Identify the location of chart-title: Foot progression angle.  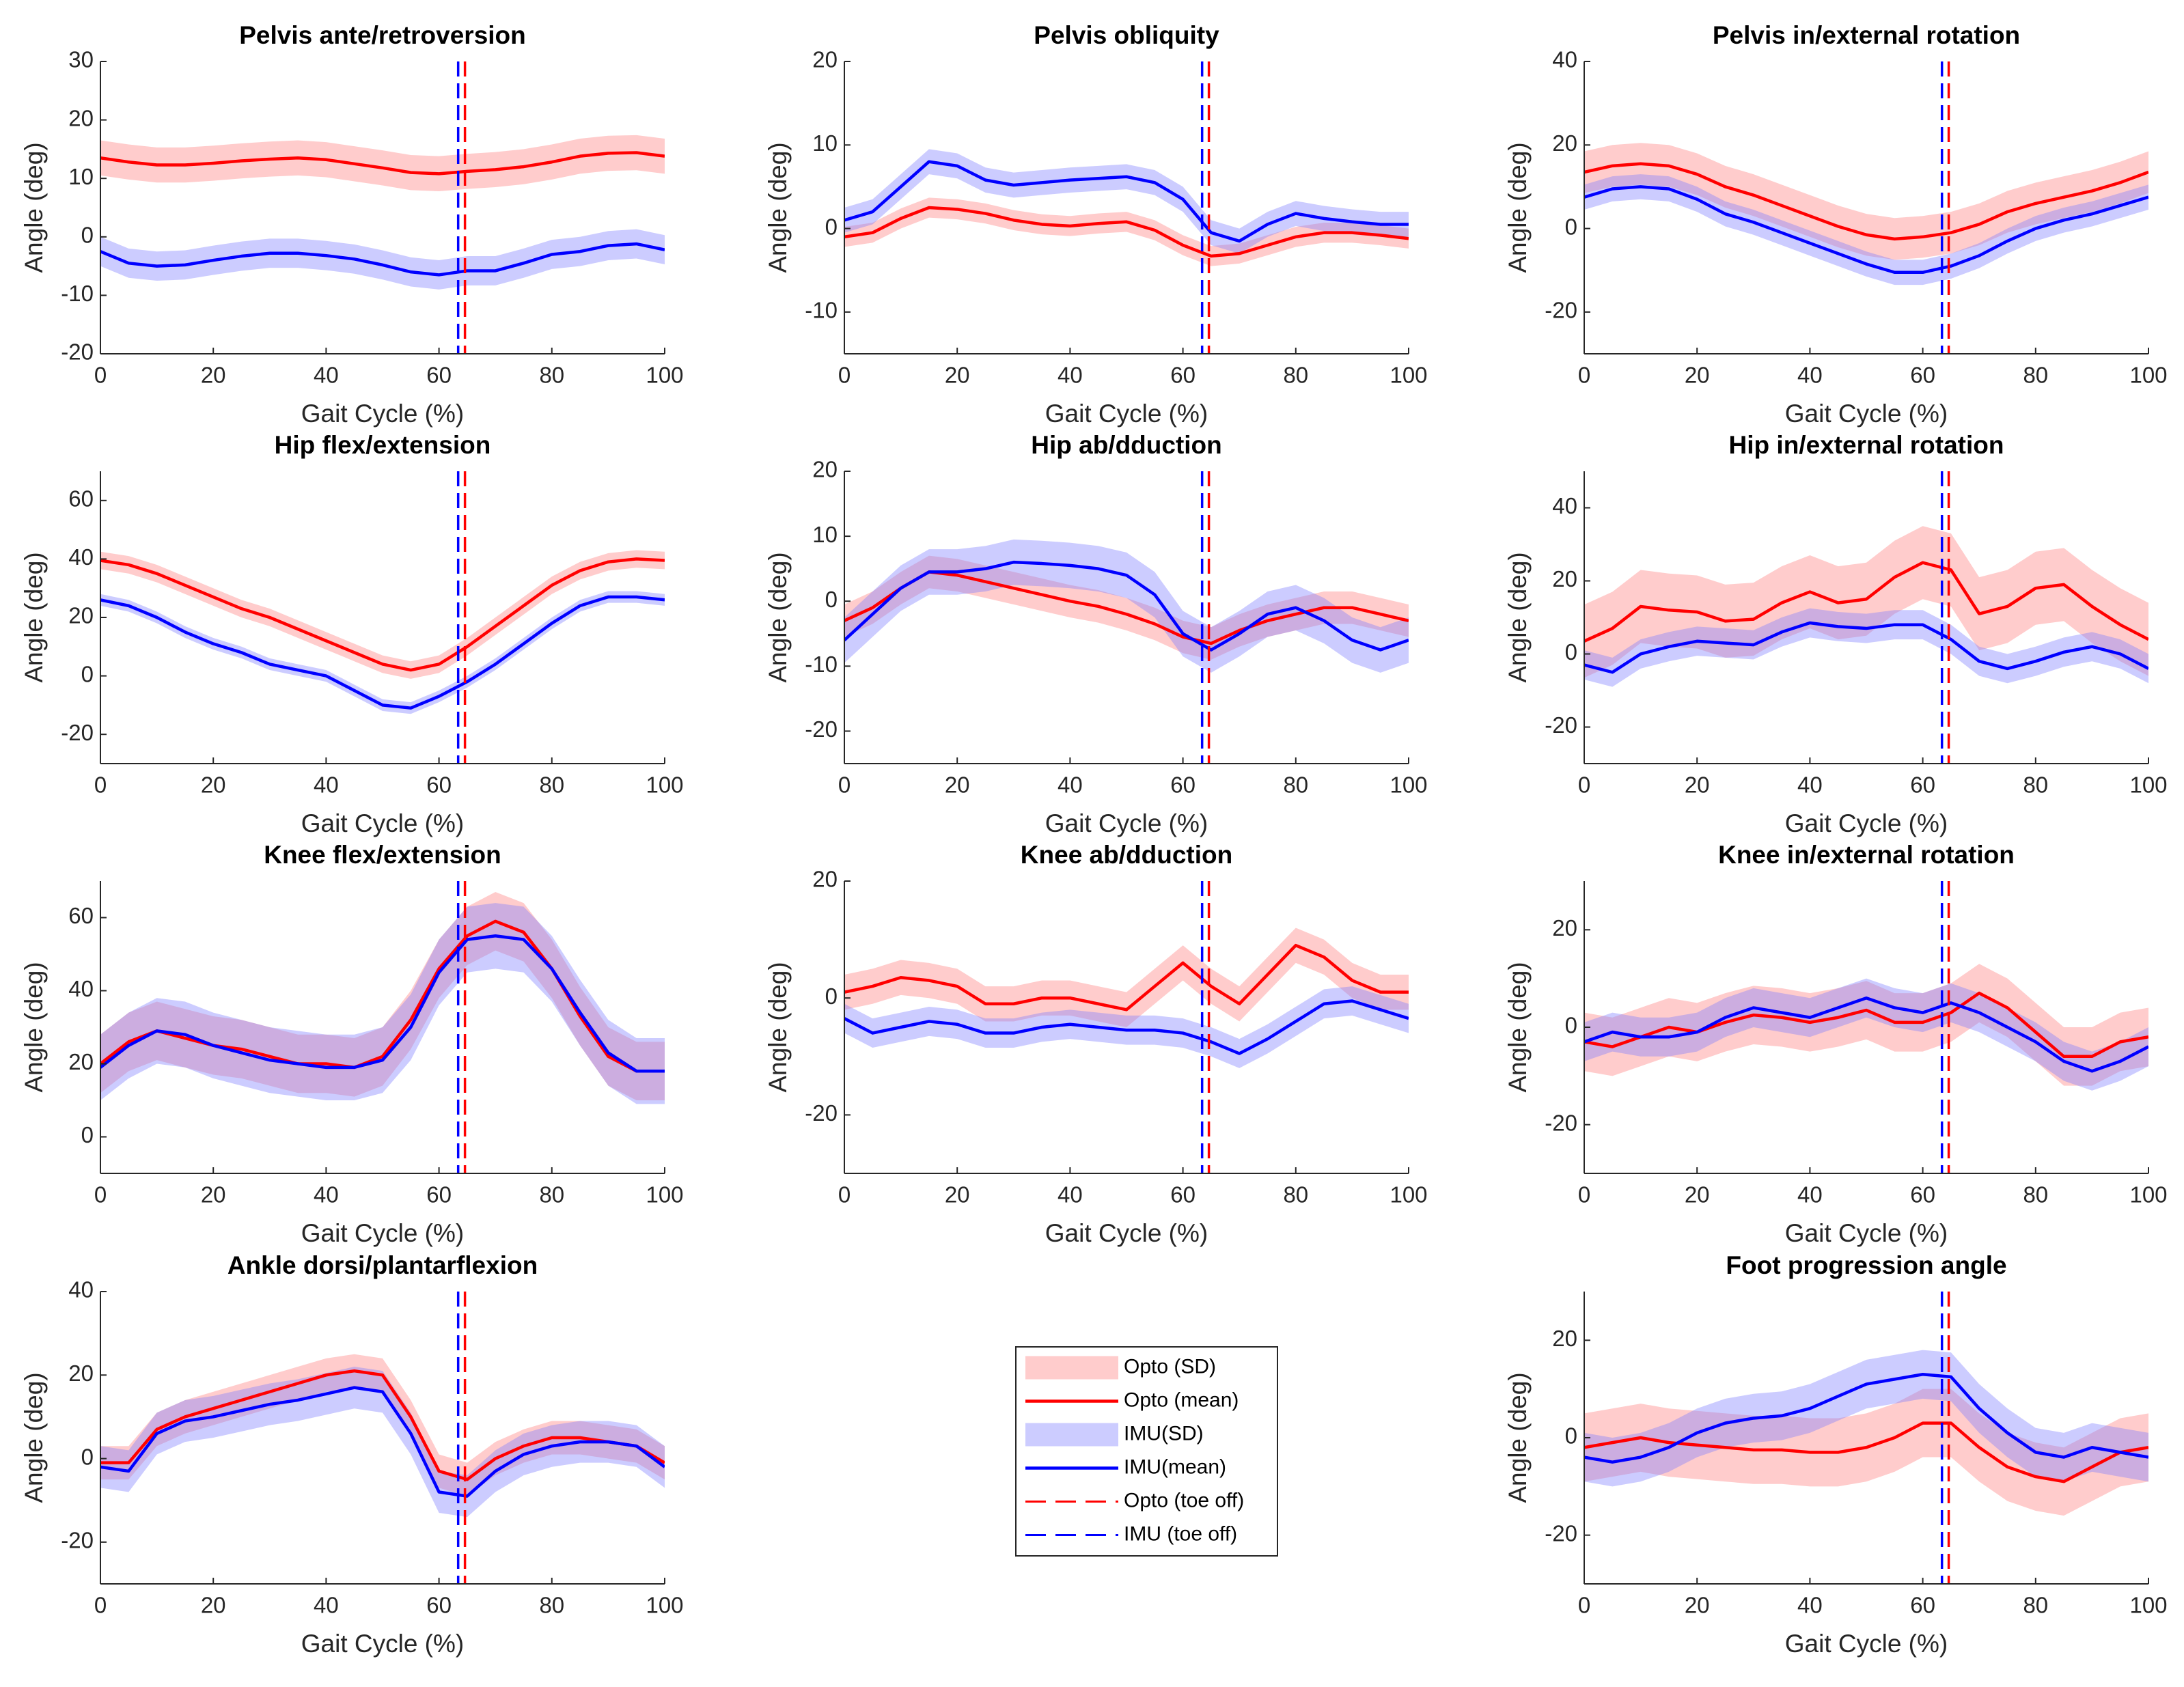
(1866, 1265).